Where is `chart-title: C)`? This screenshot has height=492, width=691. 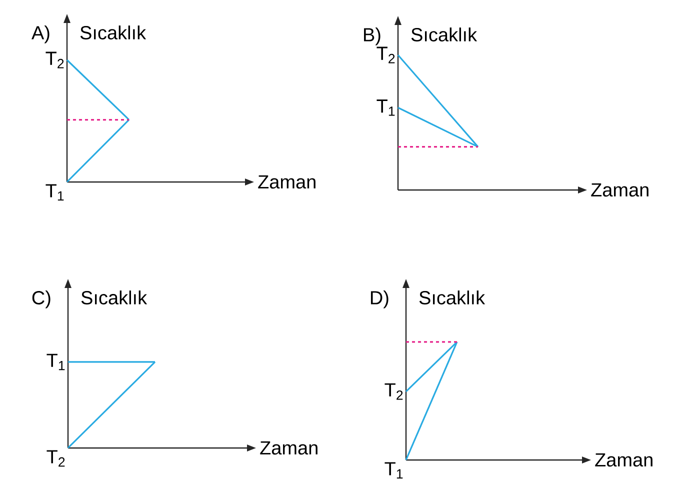
chart-title: C) is located at coordinates (41, 299).